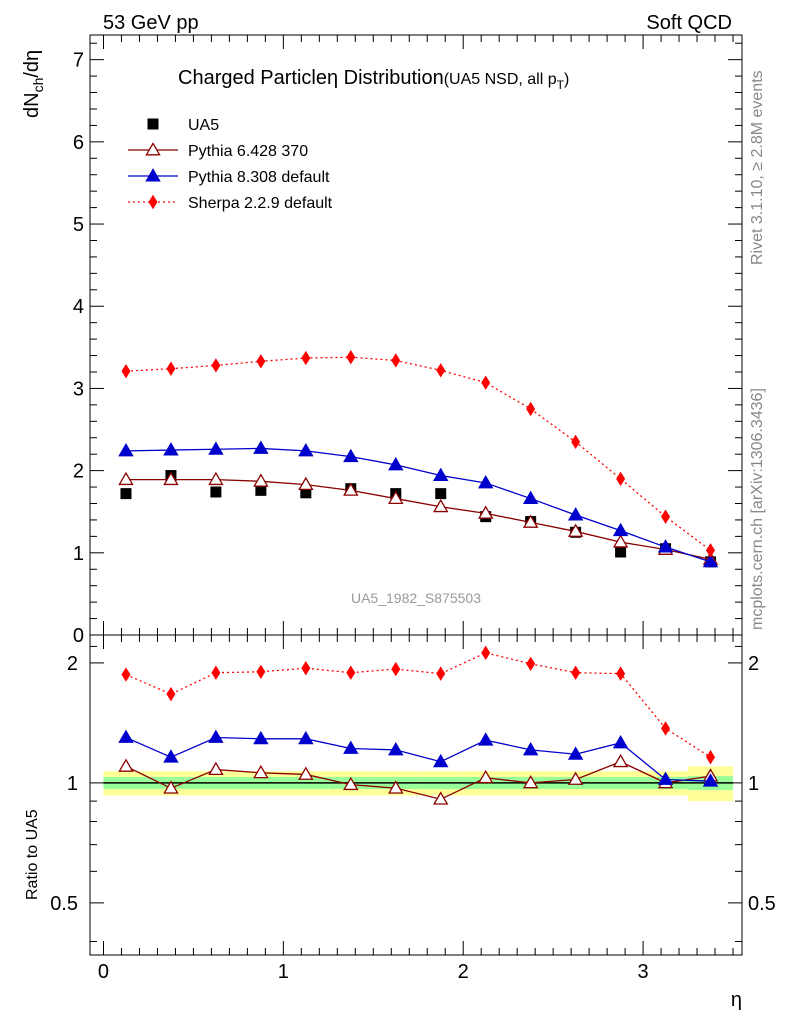  I want to click on xtick-label: 2, so click(463, 972).